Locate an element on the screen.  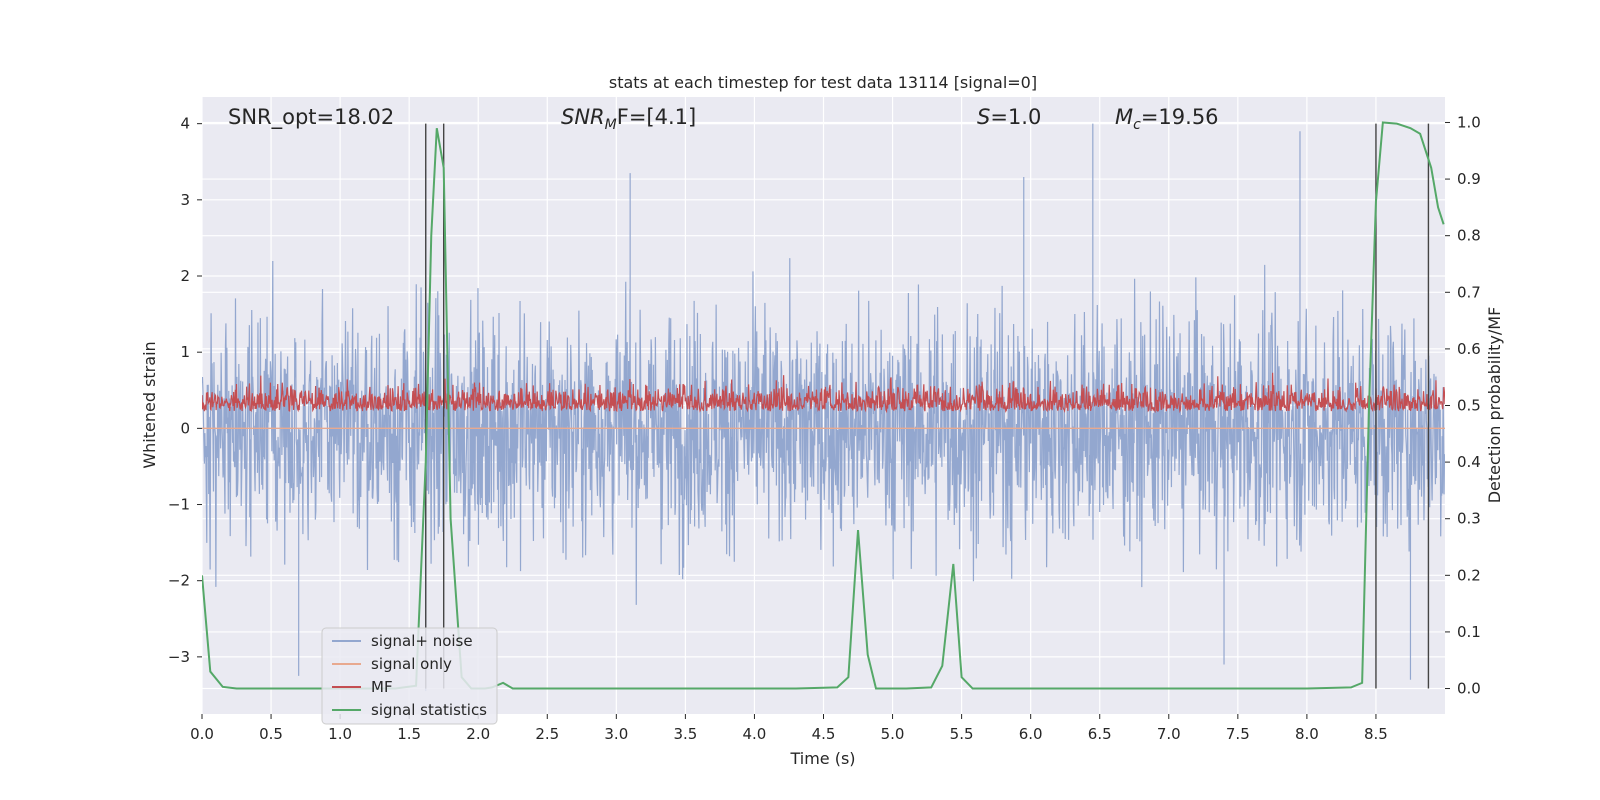
series-mf is located at coordinates (823, 393).